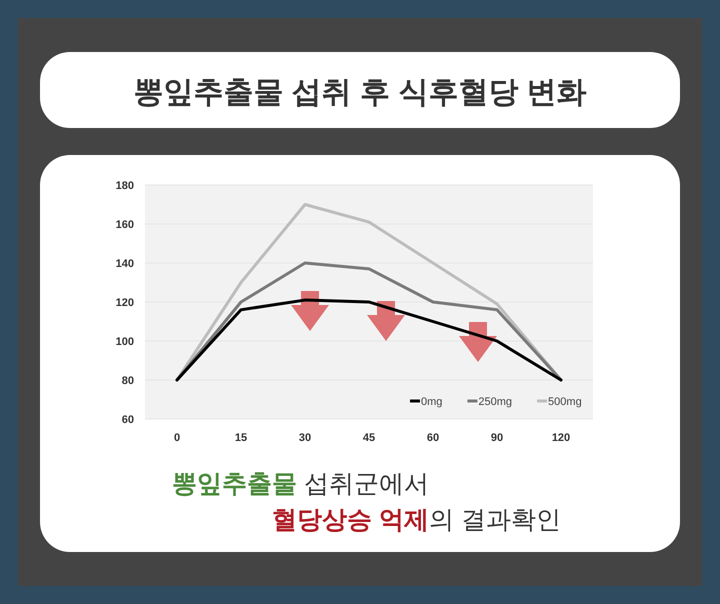  I want to click on x-tick-label: 15, so click(241, 438).